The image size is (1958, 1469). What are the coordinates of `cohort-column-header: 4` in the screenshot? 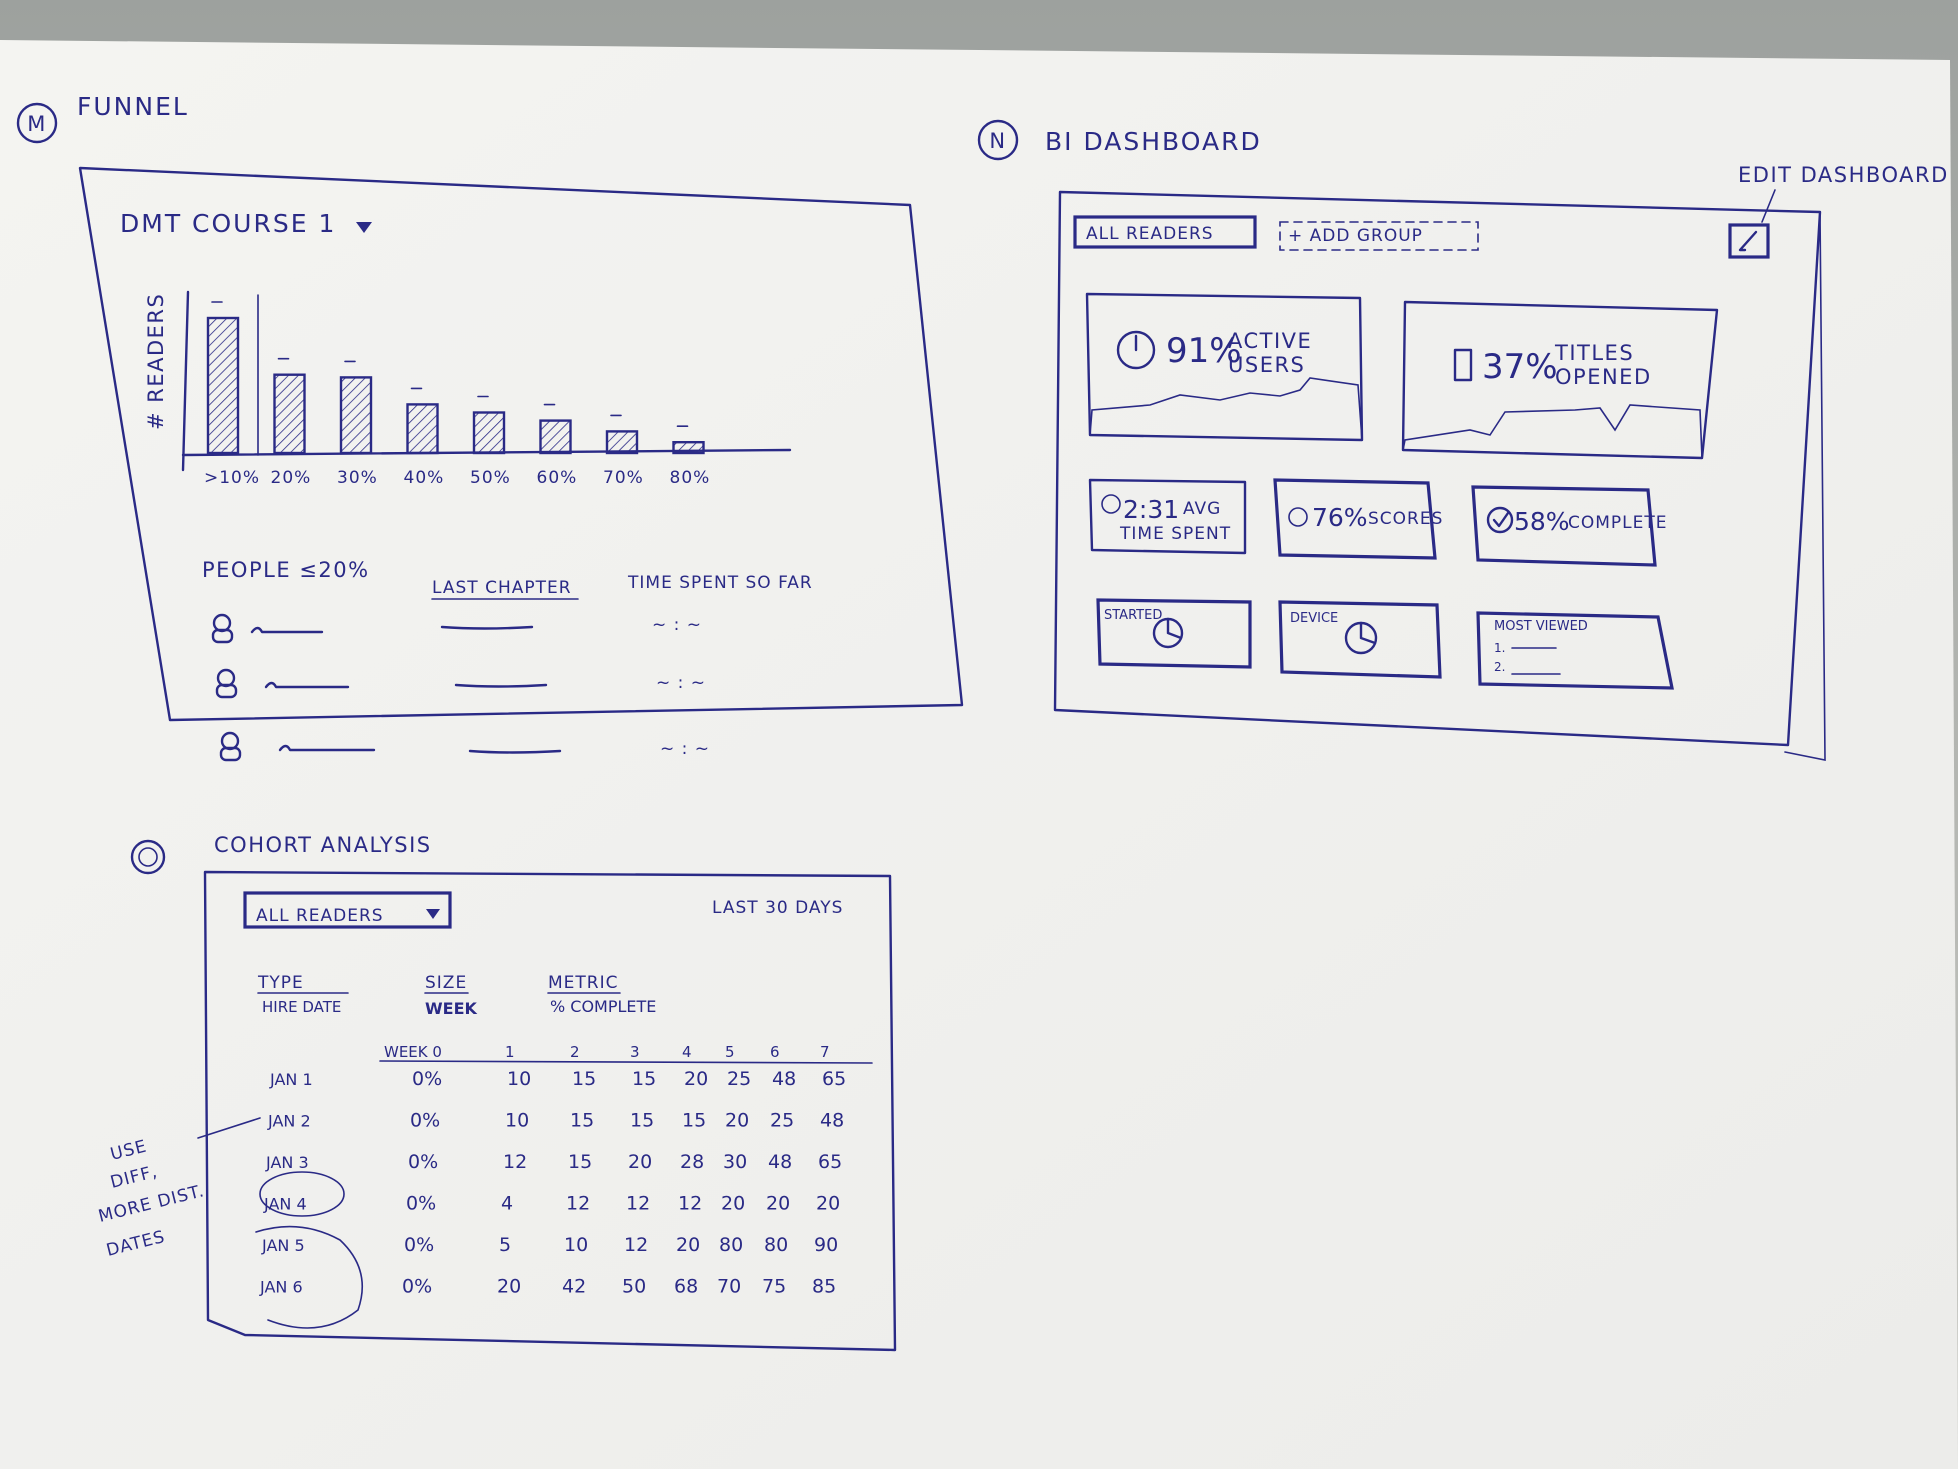 It's located at (687, 1052).